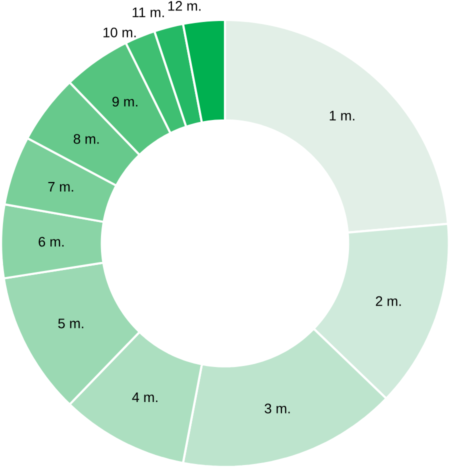 This screenshot has width=450, height=468. Describe the element at coordinates (342, 115) in the screenshot. I see `slice-label: 1 m.` at that location.